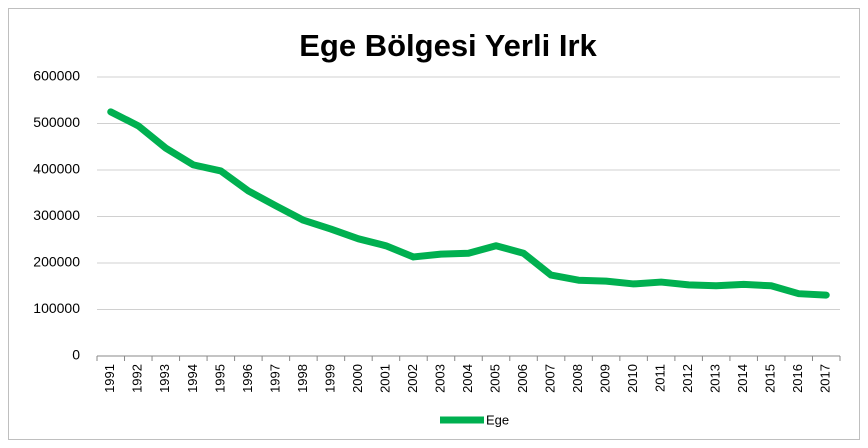  I want to click on x-tick-label: 1998, so click(302, 378).